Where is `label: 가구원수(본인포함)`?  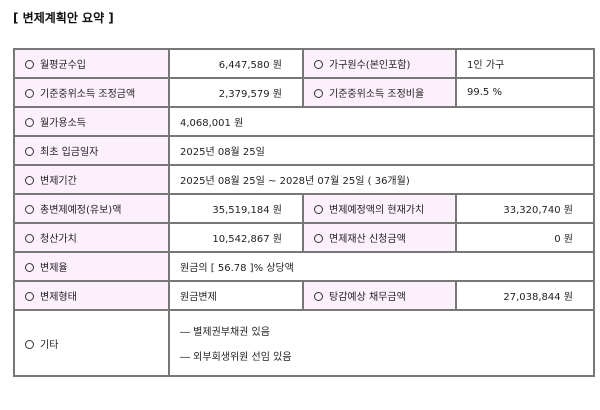
label: 가구원수(본인포함) is located at coordinates (370, 65).